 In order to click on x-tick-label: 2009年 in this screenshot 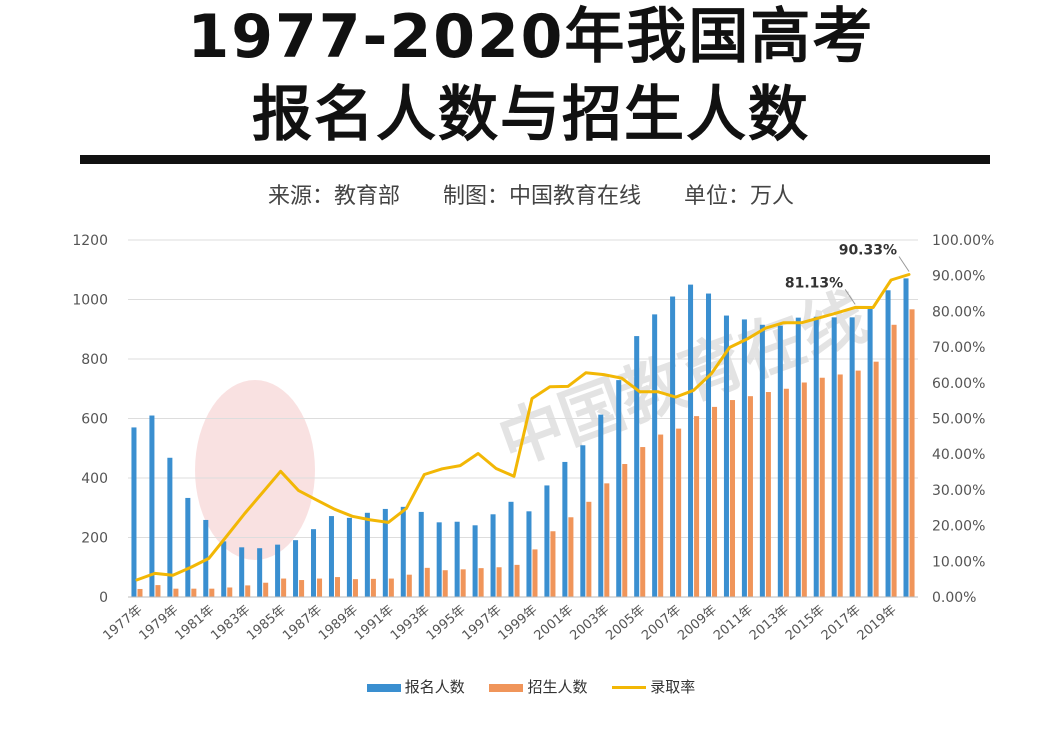, I will do `click(697, 623)`.